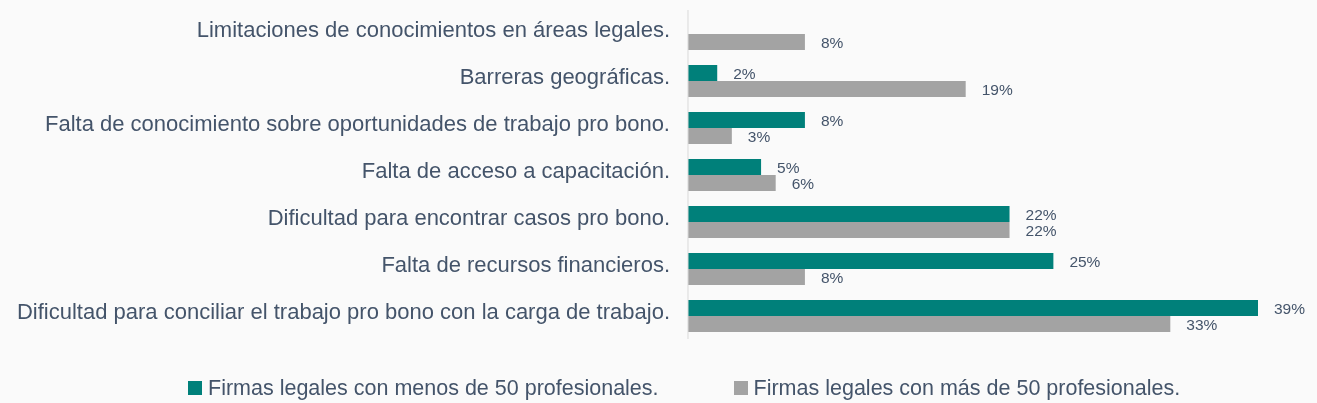  Describe the element at coordinates (468, 218) in the screenshot. I see `y-tick-label: Dificultad para encontrar casos pro bono.` at that location.